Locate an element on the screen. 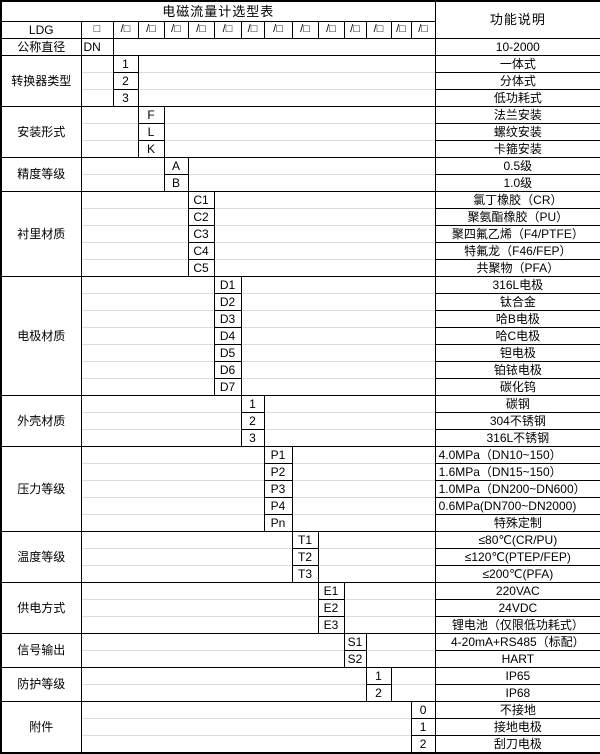  category-label: 安装形式 is located at coordinates (41, 131).